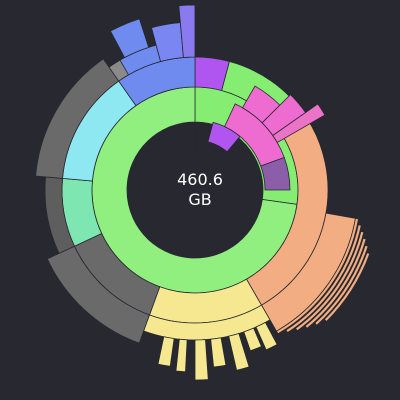  What do you see at coordinates (129, 38) in the screenshot?
I see `segment-blue-b` at bounding box center [129, 38].